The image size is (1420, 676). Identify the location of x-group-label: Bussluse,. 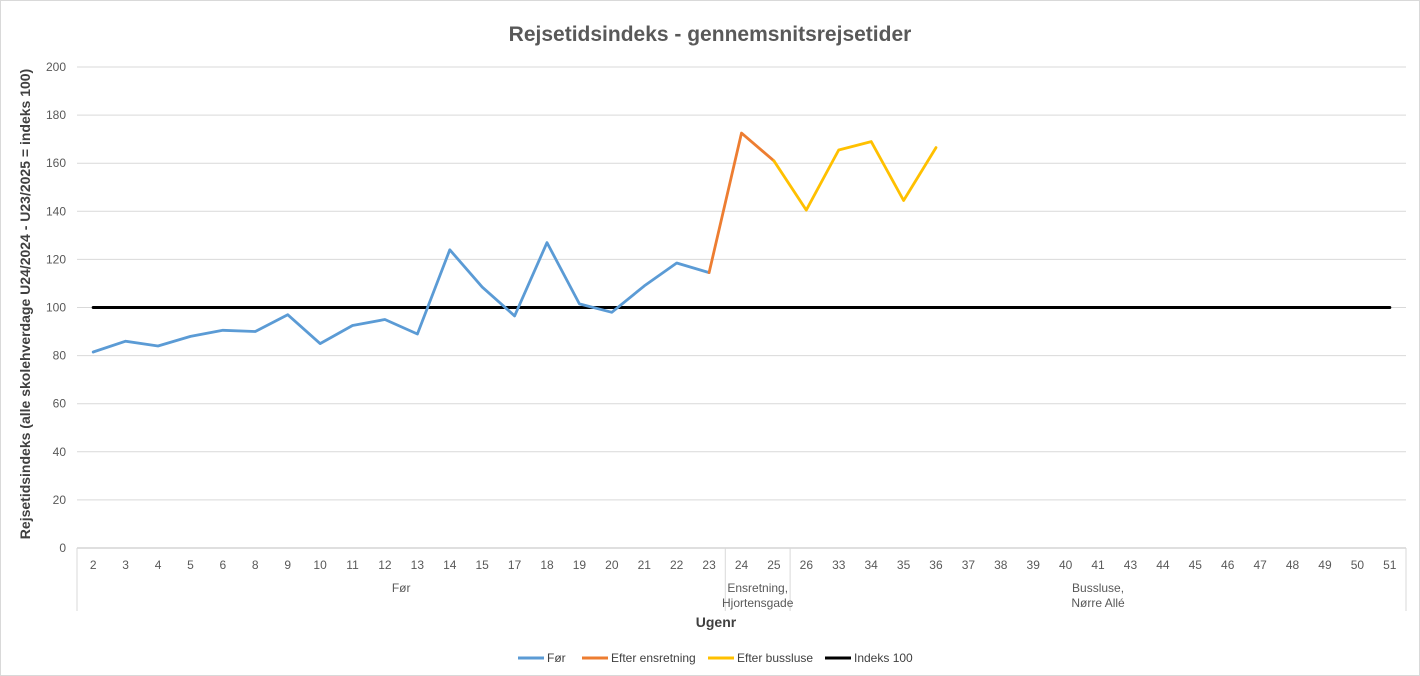
(1098, 588).